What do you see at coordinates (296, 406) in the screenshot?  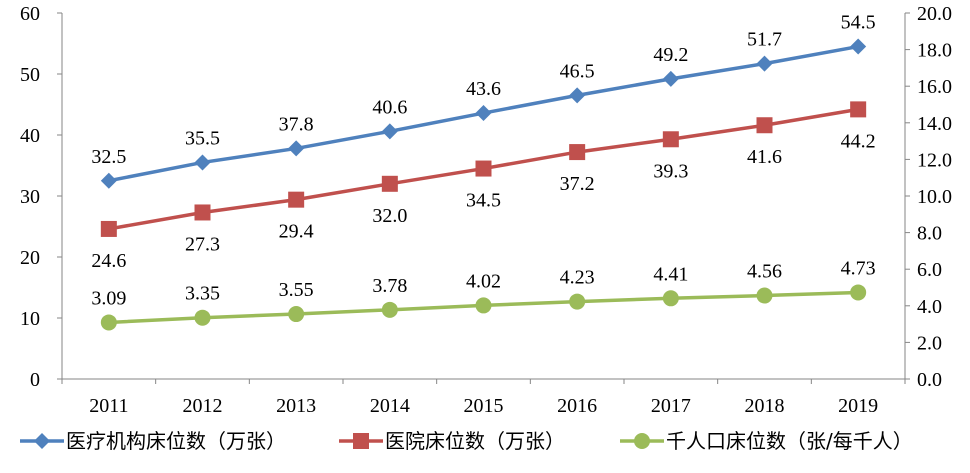 I see `x-tick-label: 2013` at bounding box center [296, 406].